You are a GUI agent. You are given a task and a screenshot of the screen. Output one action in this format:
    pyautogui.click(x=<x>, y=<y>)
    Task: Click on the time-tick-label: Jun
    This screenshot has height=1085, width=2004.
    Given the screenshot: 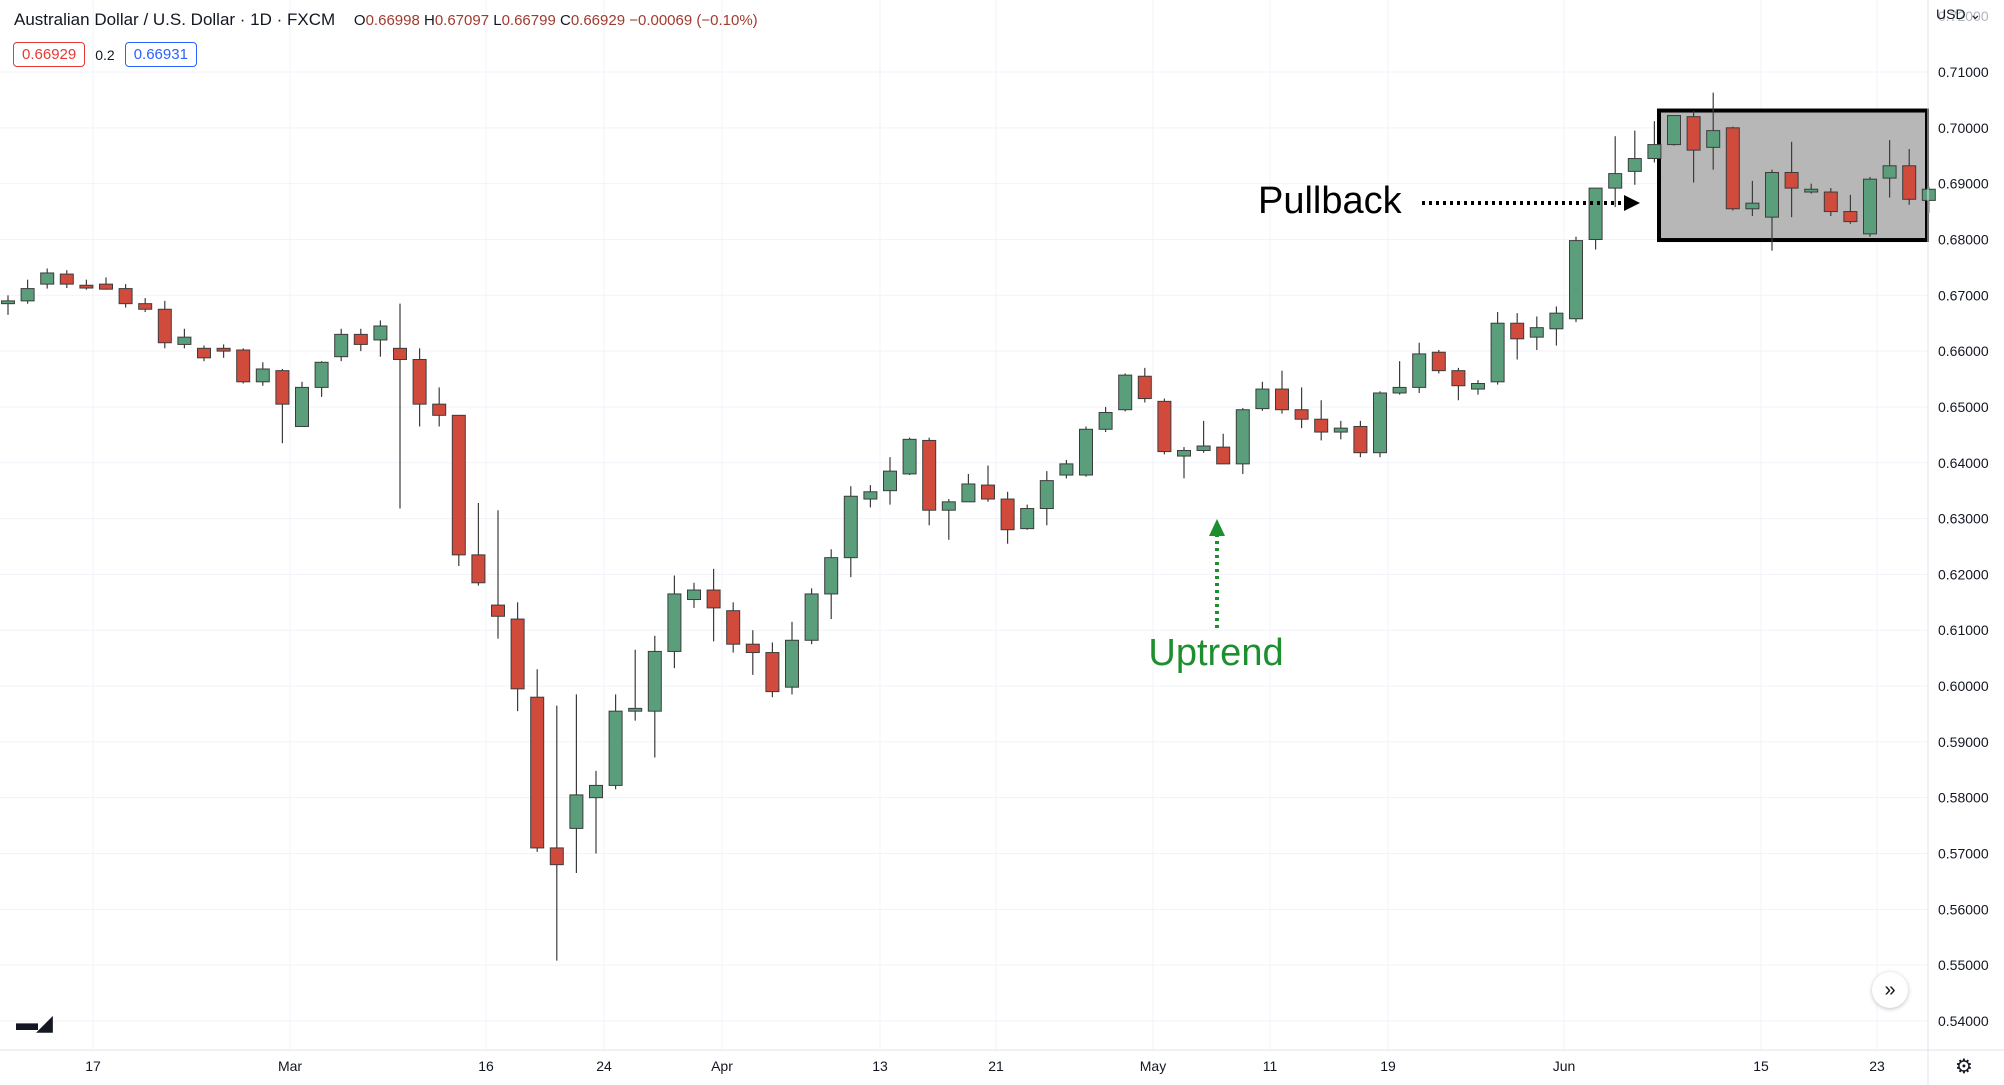 What is the action you would take?
    pyautogui.click(x=1564, y=1066)
    